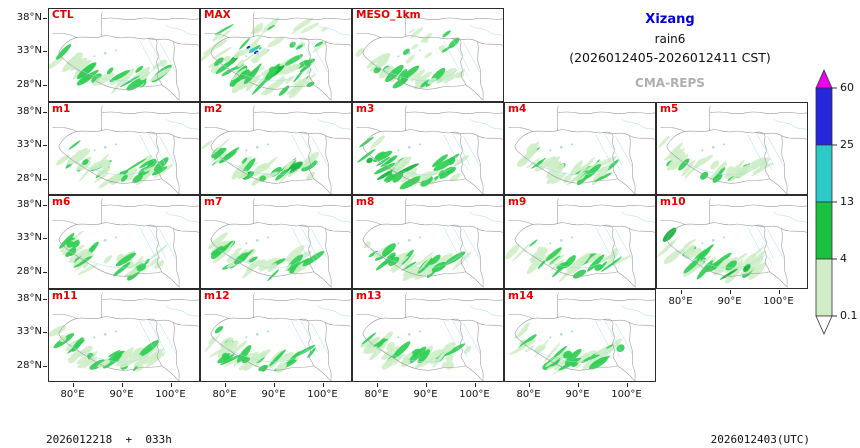  Describe the element at coordinates (61, 202) in the screenshot. I see `panel-label-m6: m6` at that location.